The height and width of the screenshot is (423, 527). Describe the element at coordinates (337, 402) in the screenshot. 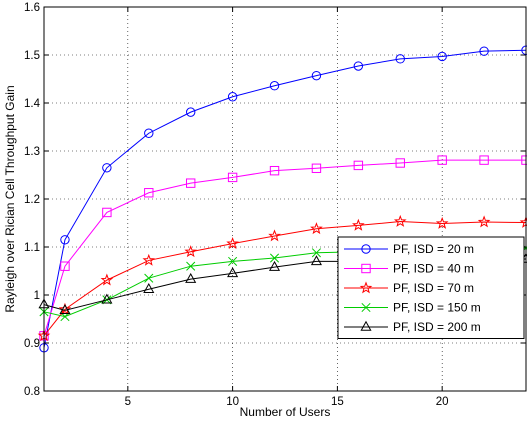

I see `x-tick-label: 15` at that location.